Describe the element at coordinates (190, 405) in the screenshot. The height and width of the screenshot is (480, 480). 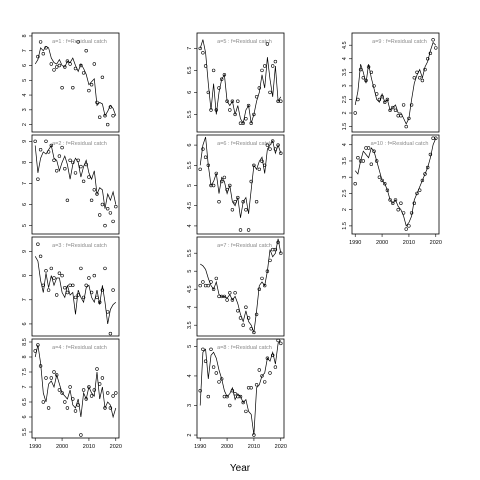
I see `y-tick-label: 3` at that location.